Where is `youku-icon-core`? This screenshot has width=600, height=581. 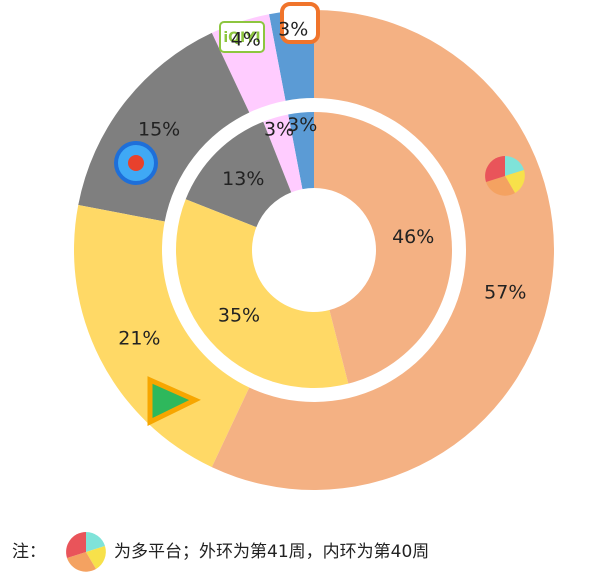
youku-icon-core is located at coordinates (136, 163).